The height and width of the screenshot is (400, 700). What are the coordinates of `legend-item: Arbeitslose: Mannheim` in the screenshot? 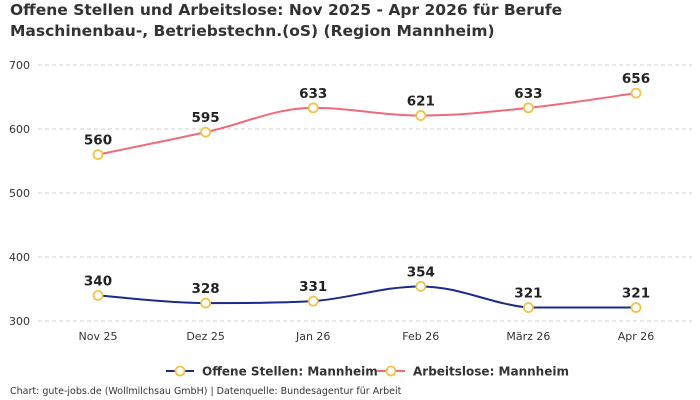 It's located at (473, 372).